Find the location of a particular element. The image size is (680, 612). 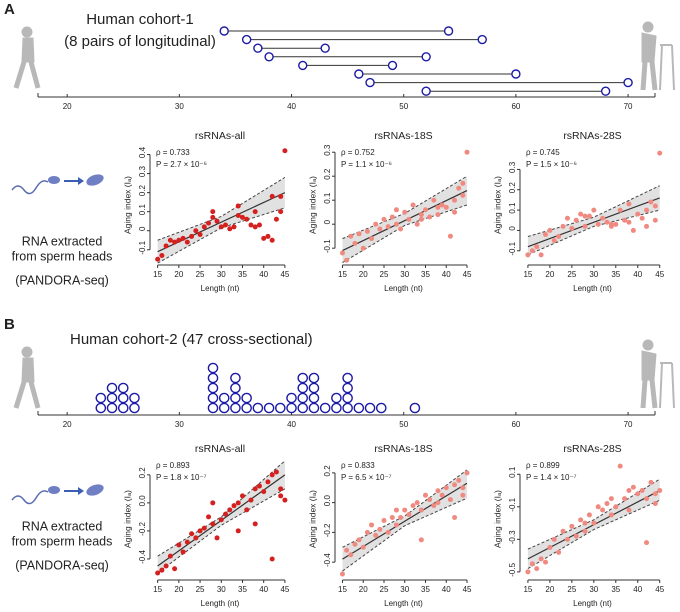

y-tick-label: 0.2 is located at coordinates (512, 188).